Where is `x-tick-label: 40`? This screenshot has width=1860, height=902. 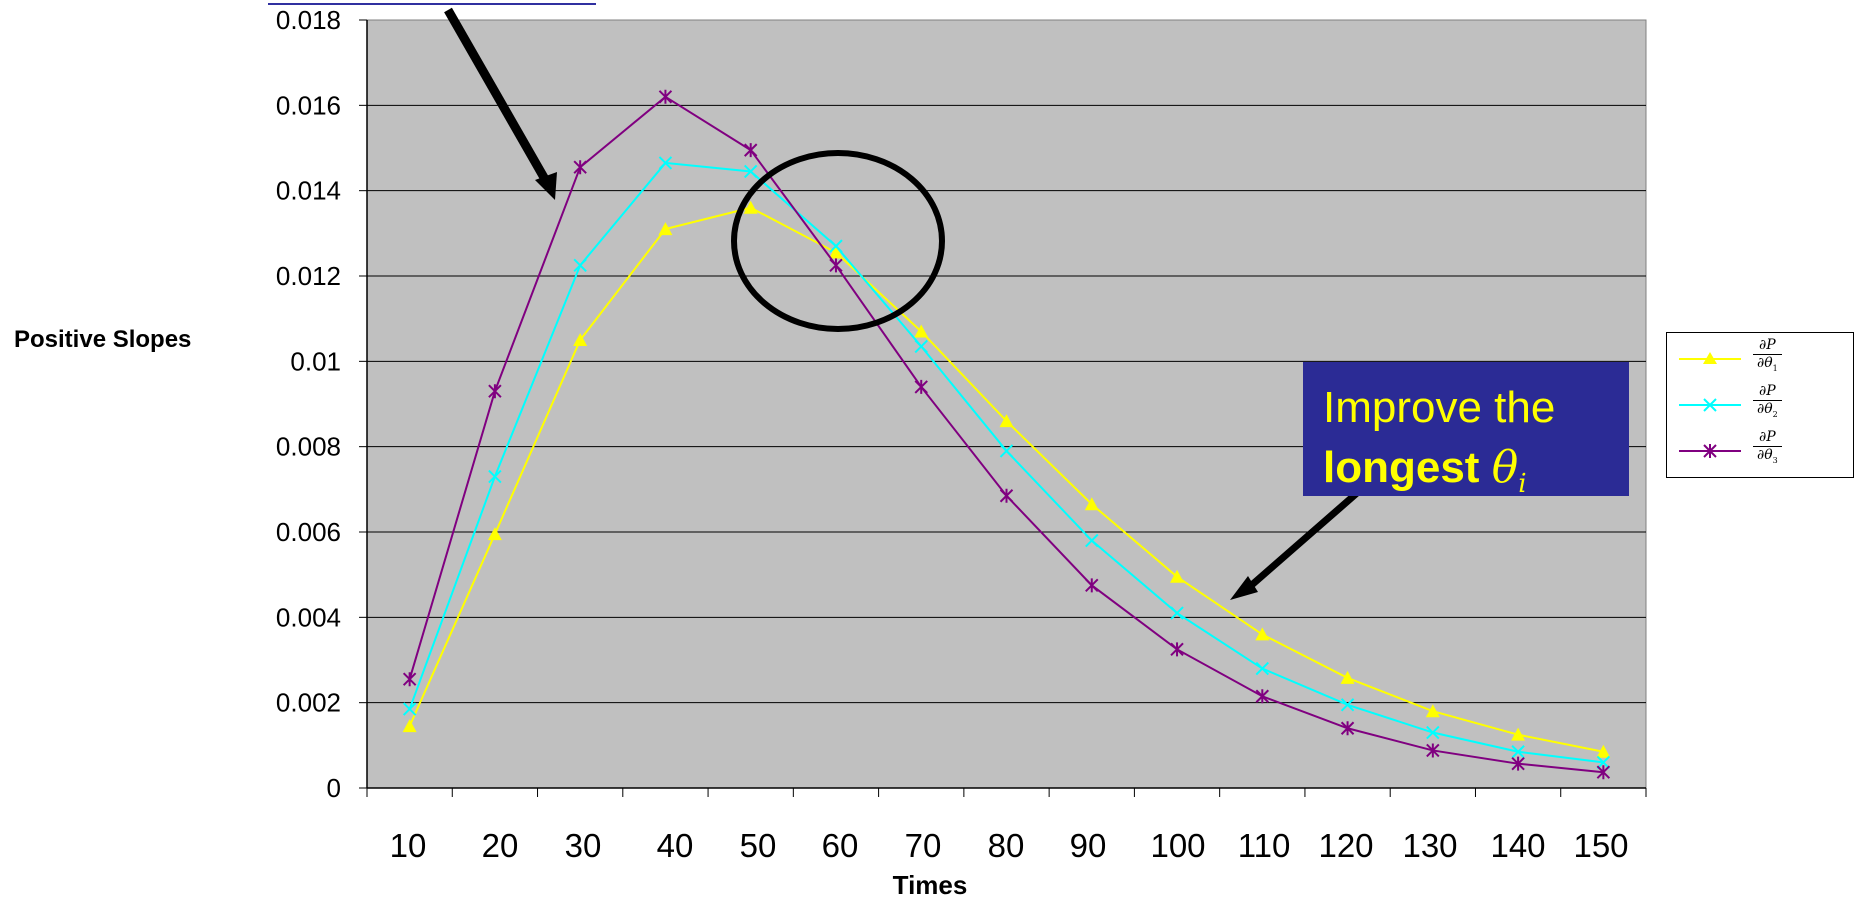 x-tick-label: 40 is located at coordinates (675, 845).